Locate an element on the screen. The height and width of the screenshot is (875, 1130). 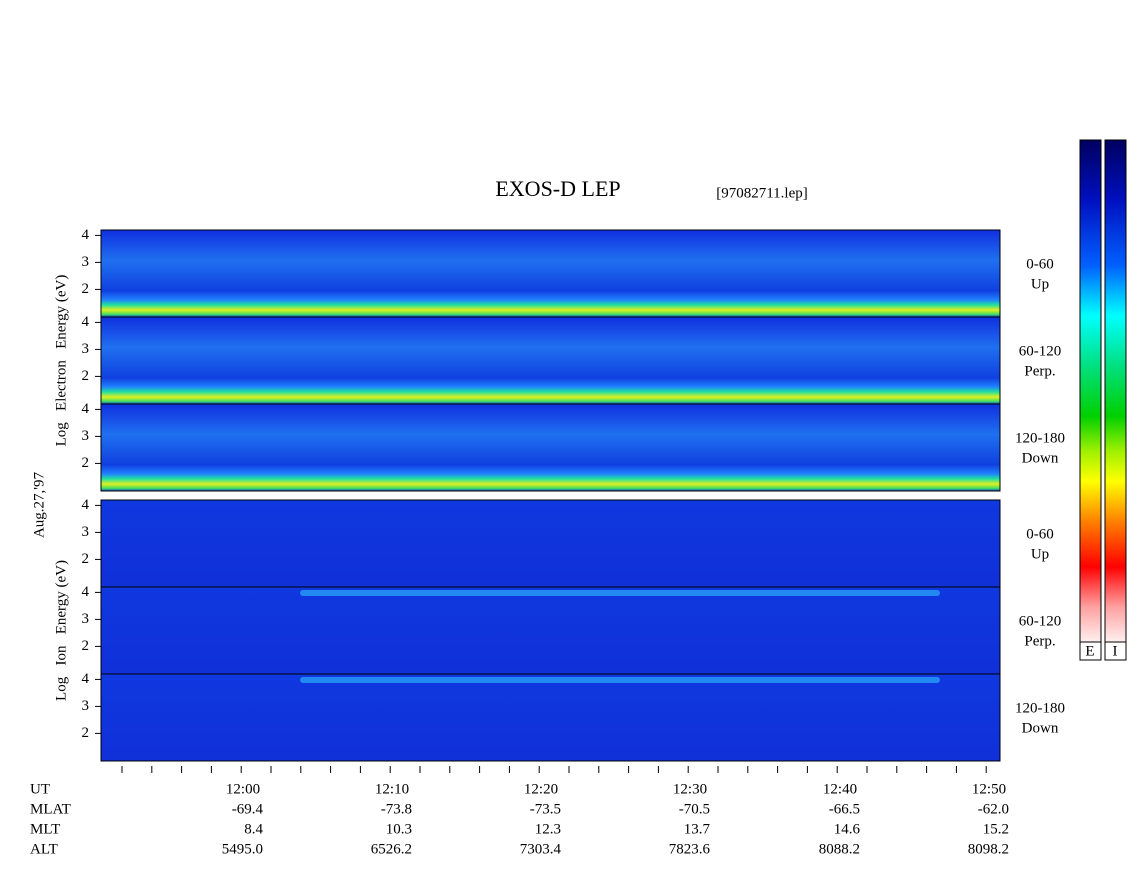
row-value: -66.5 is located at coordinates (844, 809).